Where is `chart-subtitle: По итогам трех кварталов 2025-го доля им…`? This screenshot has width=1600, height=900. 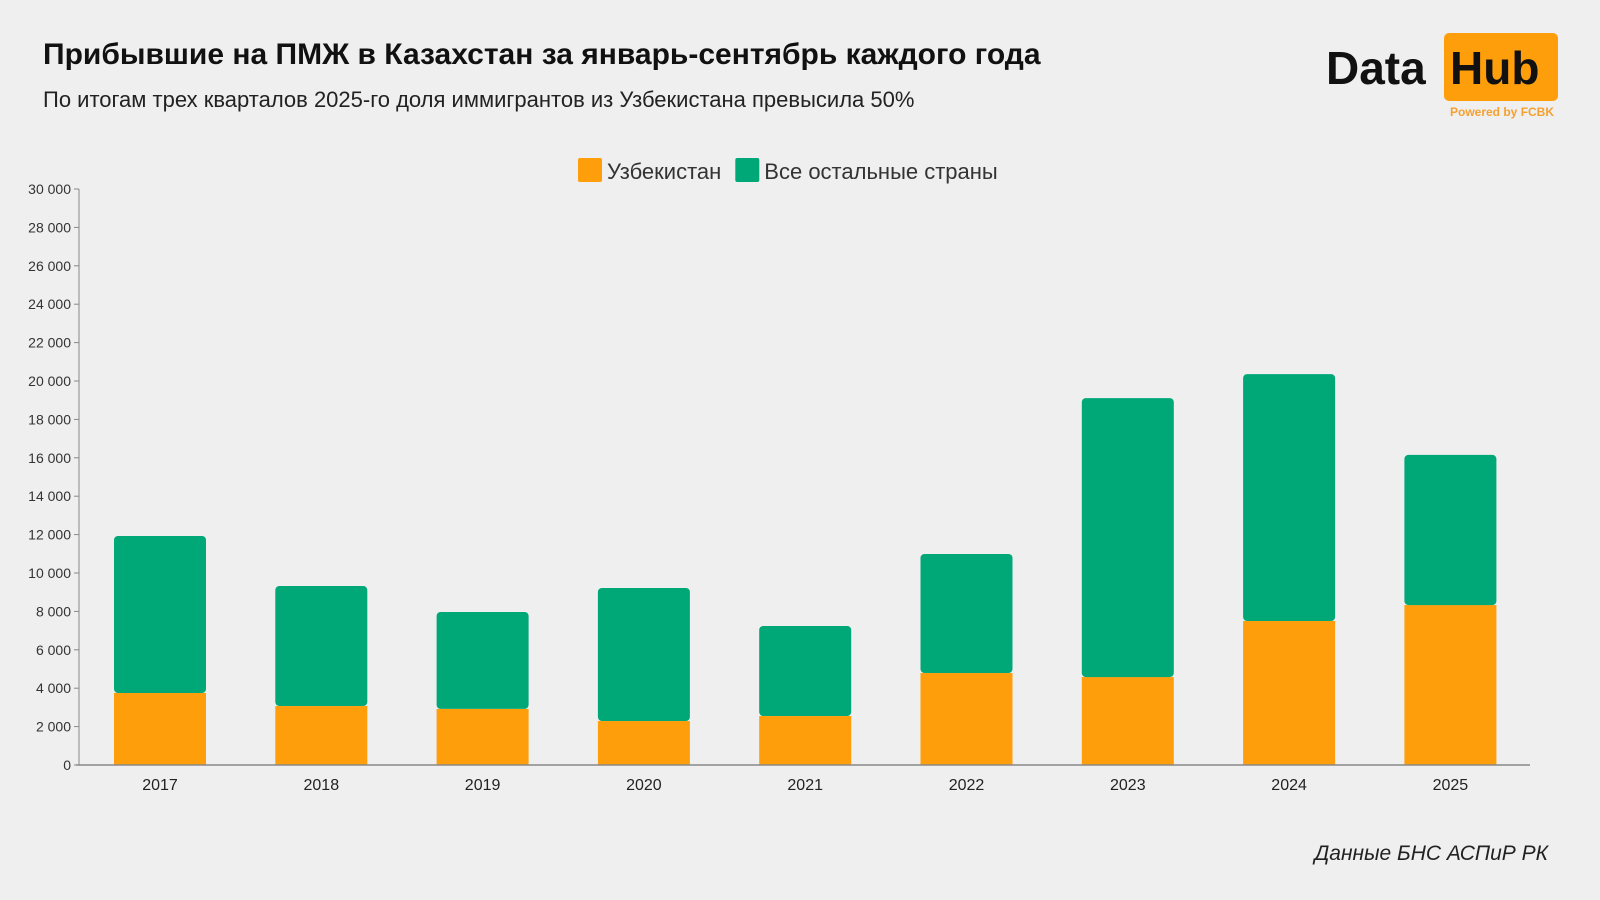
chart-subtitle: По итогам трех кварталов 2025-го доля им… is located at coordinates (479, 99).